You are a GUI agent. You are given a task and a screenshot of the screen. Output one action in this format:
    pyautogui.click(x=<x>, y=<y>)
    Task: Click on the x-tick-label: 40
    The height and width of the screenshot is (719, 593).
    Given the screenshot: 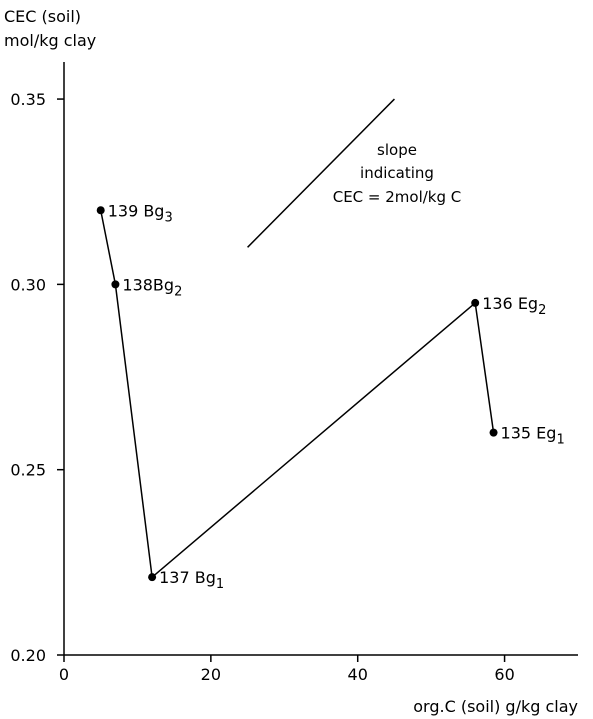 What is the action you would take?
    pyautogui.click(x=358, y=674)
    